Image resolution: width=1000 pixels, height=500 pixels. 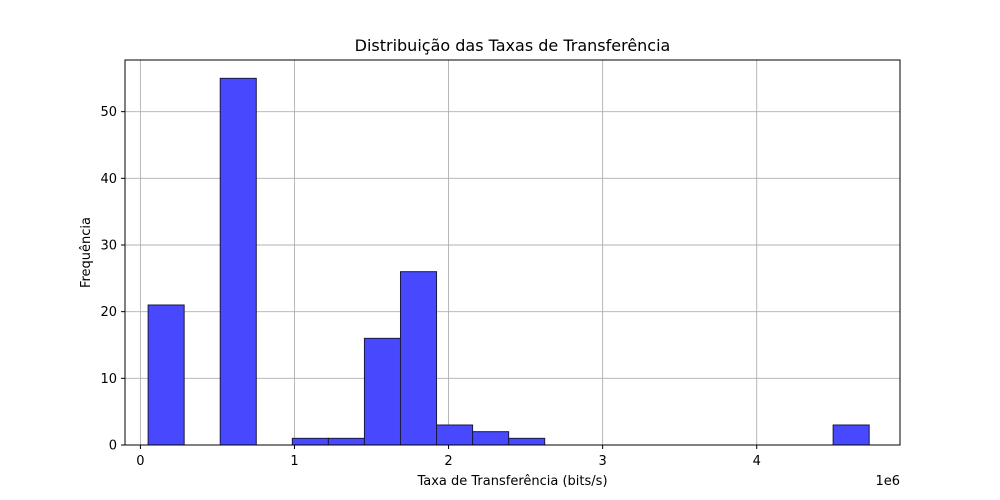 What do you see at coordinates (113, 446) in the screenshot?
I see `y-tick-label: 0` at bounding box center [113, 446].